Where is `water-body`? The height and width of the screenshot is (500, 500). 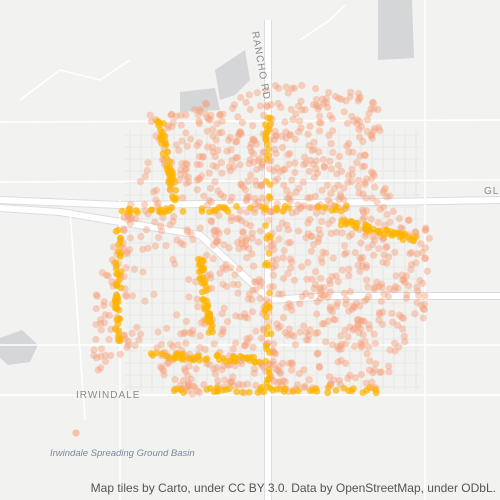 water-body is located at coordinates (200, 100).